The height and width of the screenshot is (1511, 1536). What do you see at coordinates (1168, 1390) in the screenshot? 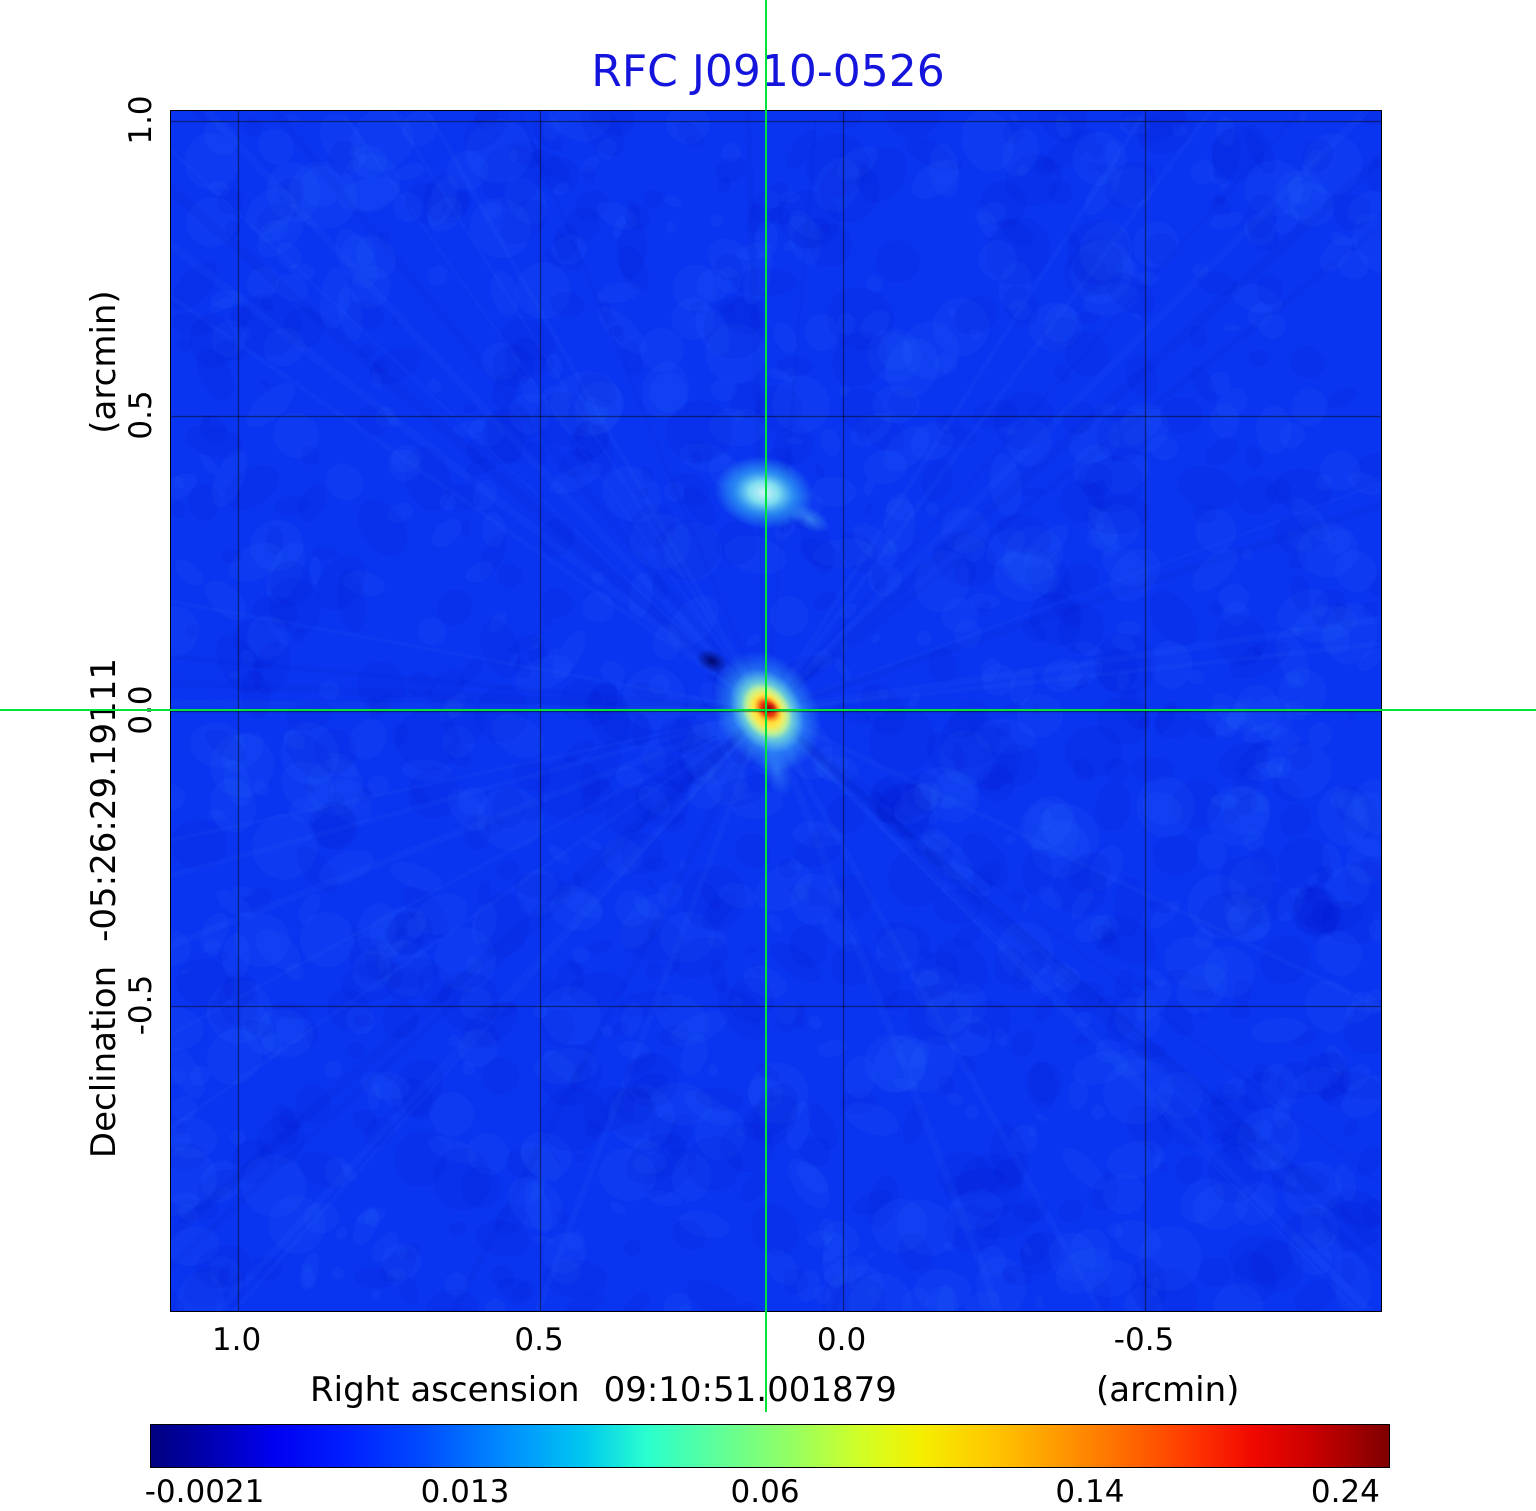
I see `x-axis-unit: (arcmin)` at bounding box center [1168, 1390].